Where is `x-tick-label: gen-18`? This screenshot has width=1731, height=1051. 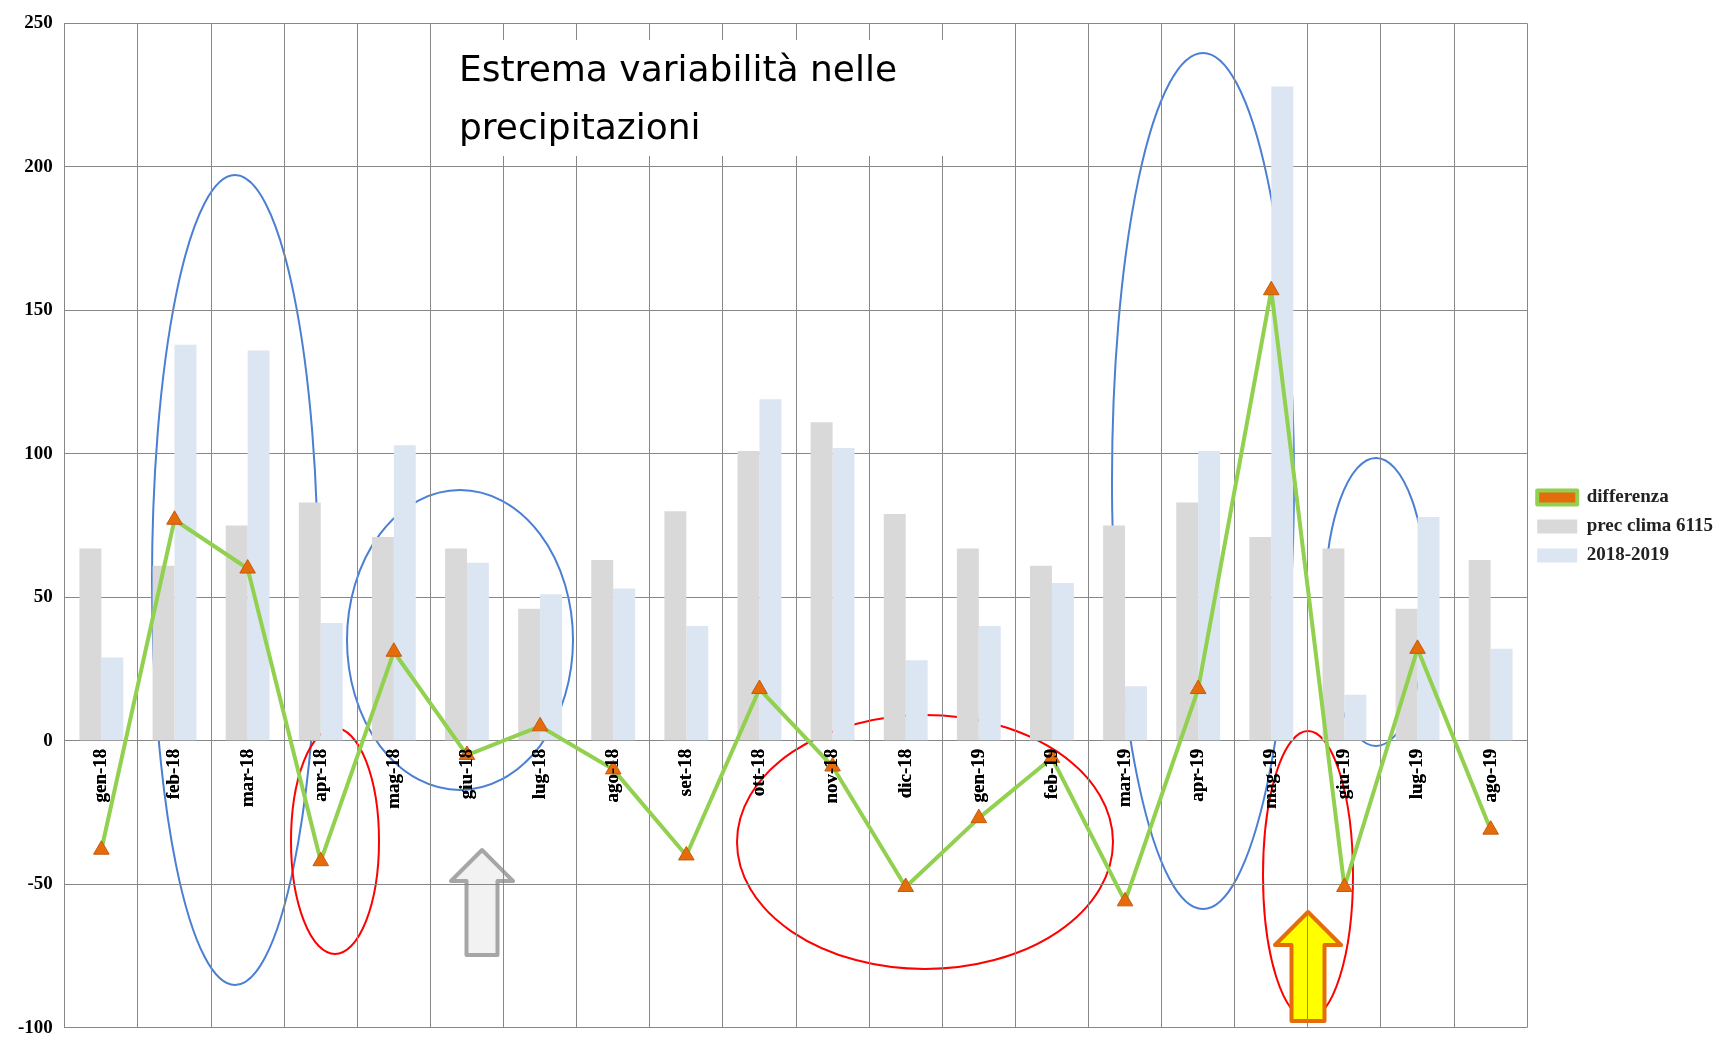
x-tick-label: gen-18 is located at coordinates (100, 775).